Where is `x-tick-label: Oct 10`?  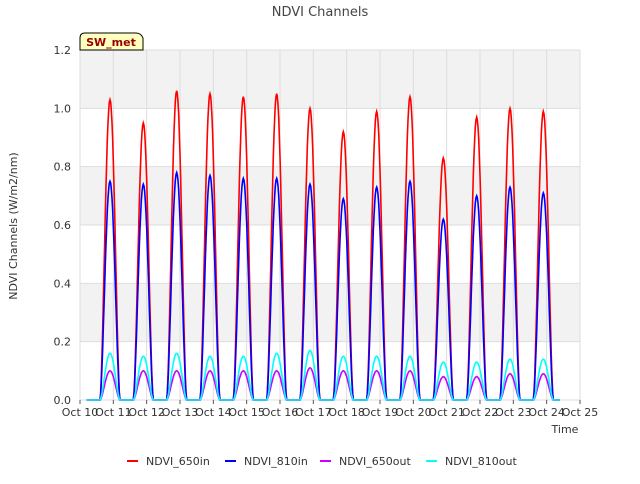
x-tick-label: Oct 10 is located at coordinates (80, 412).